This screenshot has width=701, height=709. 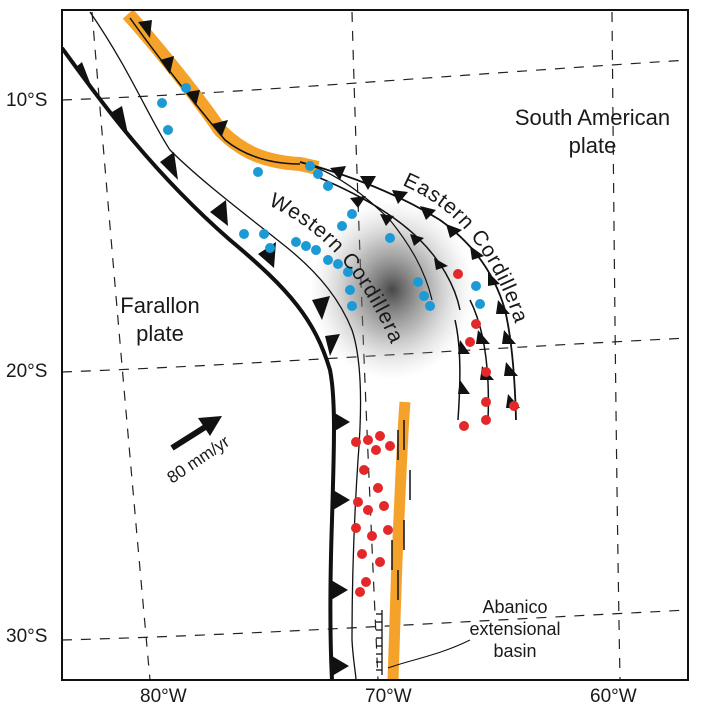 I want to click on eastern-thrust-teeth, so click(x=425, y=287).